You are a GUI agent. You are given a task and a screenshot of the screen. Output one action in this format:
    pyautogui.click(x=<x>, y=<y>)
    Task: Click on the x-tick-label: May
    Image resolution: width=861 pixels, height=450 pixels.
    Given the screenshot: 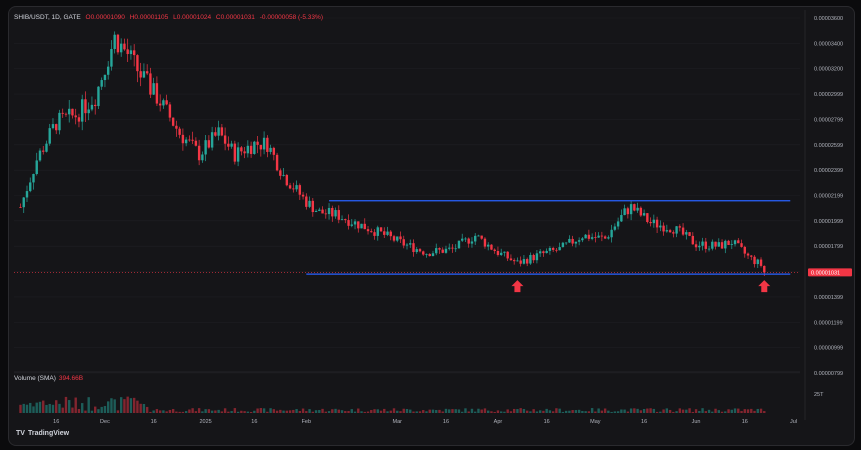 What is the action you would take?
    pyautogui.click(x=595, y=422)
    